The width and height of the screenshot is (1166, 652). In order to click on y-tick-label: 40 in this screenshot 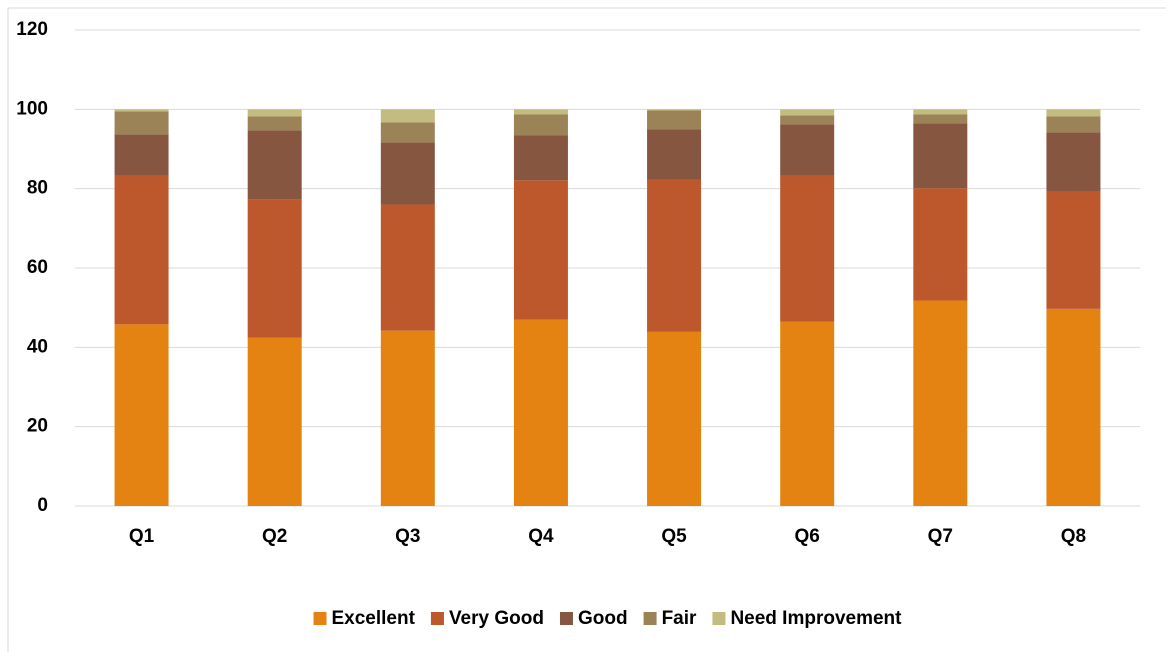, I will do `click(37, 346)`.